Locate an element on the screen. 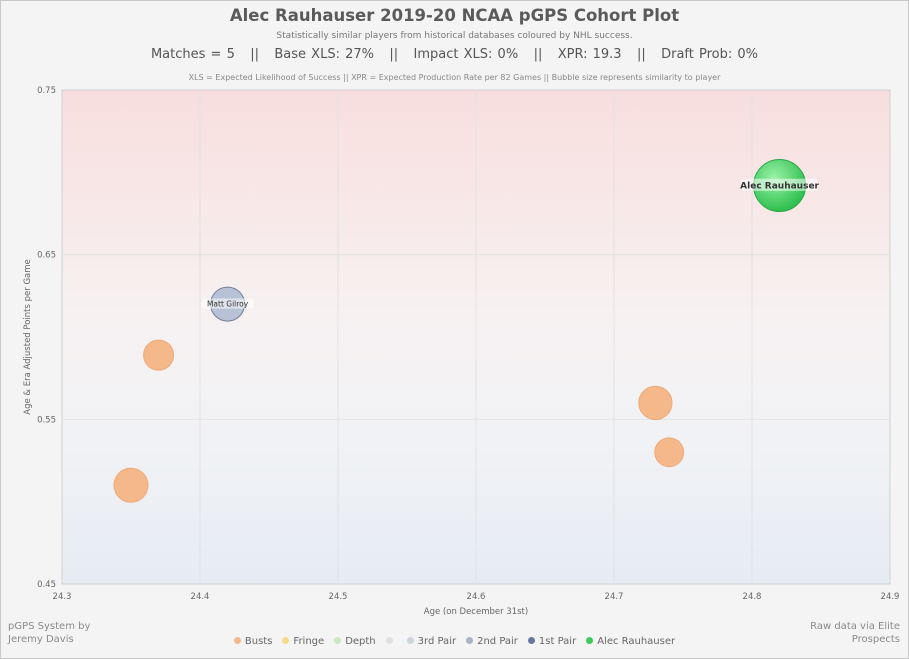 Image resolution: width=909 pixels, height=659 pixels. legend-label: Alec Rauhauser is located at coordinates (636, 641).